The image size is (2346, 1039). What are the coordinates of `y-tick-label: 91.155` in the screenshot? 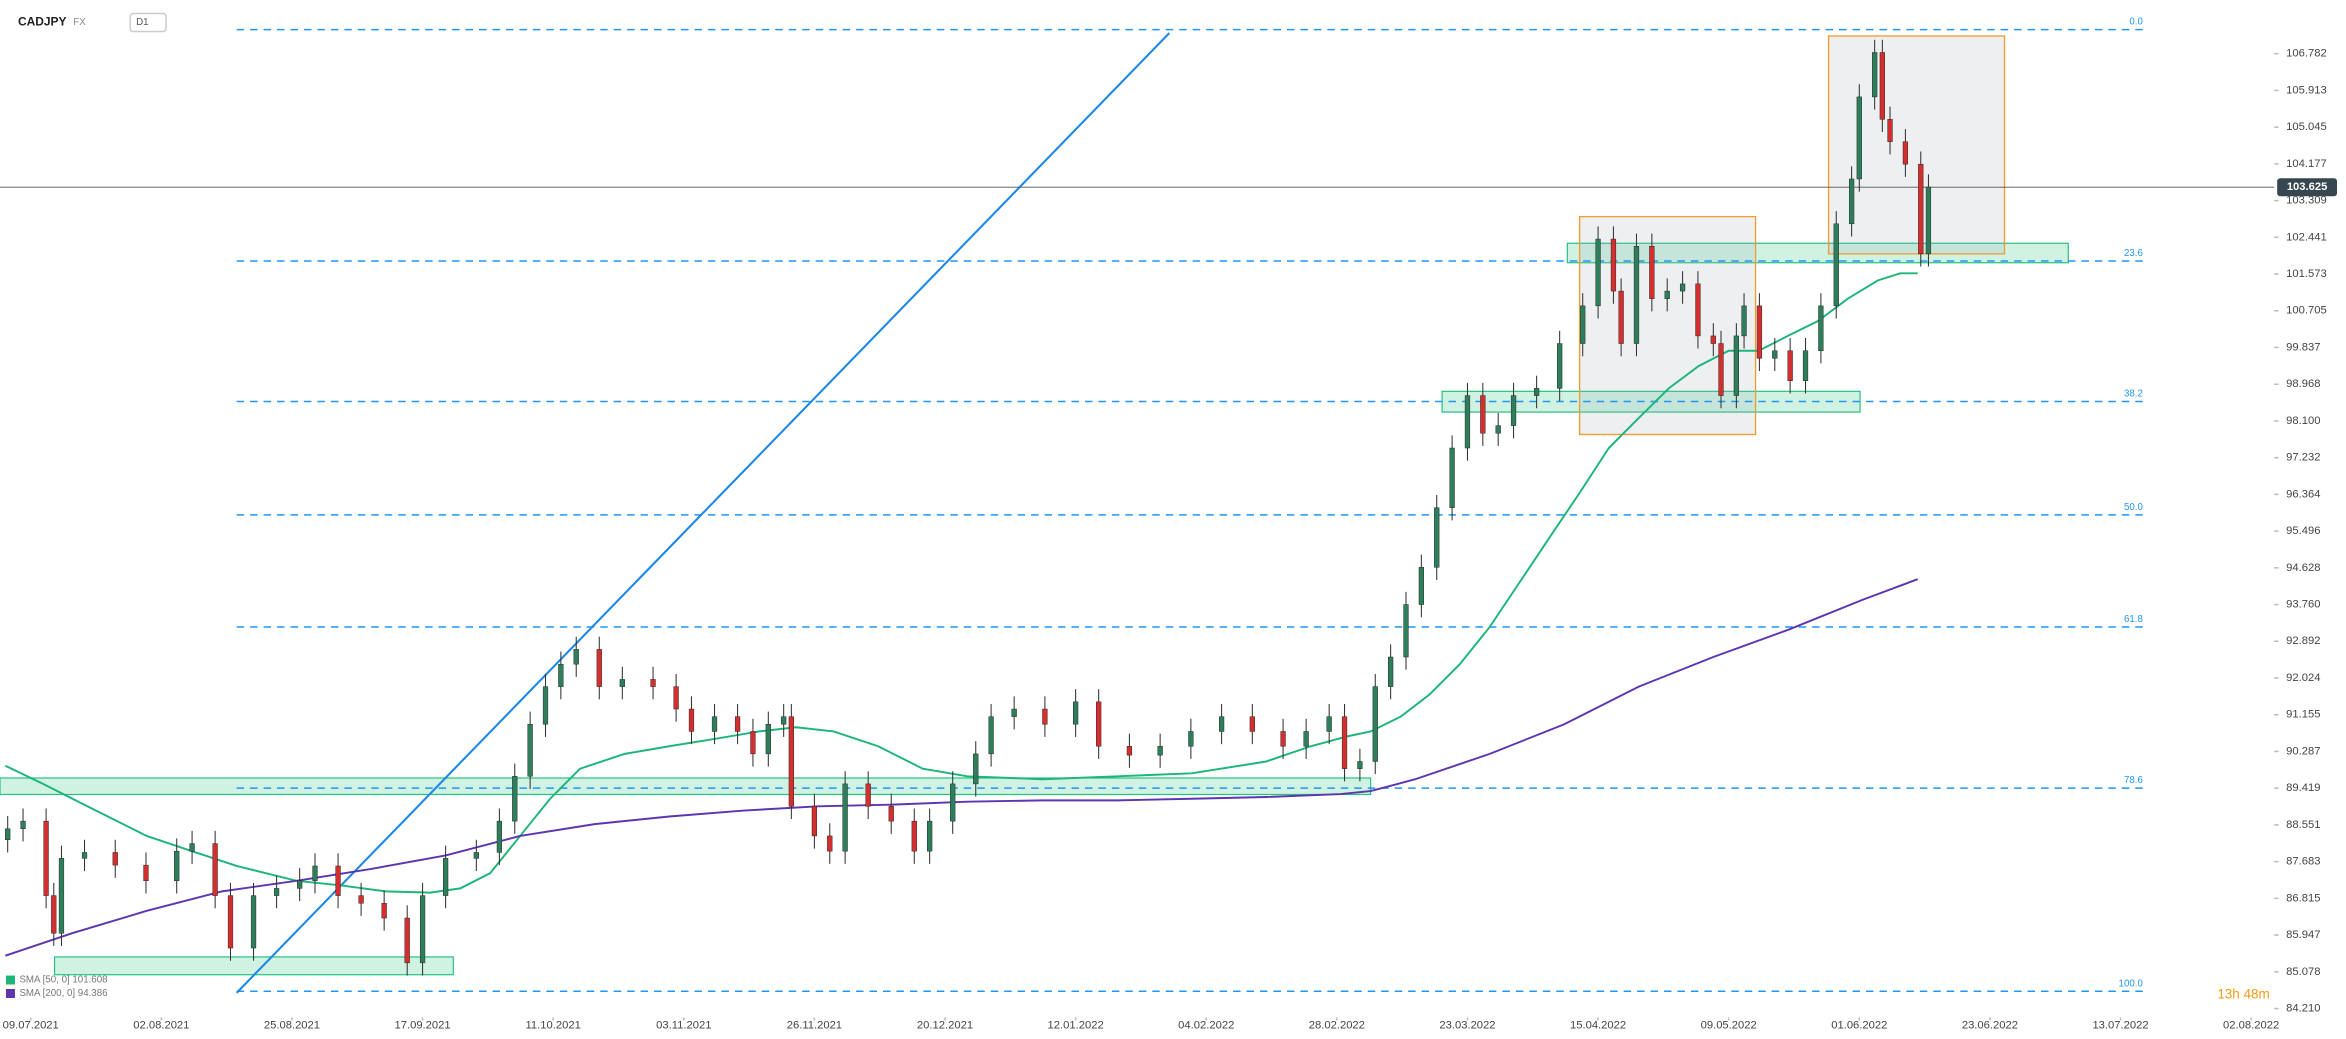 It's located at (2303, 715).